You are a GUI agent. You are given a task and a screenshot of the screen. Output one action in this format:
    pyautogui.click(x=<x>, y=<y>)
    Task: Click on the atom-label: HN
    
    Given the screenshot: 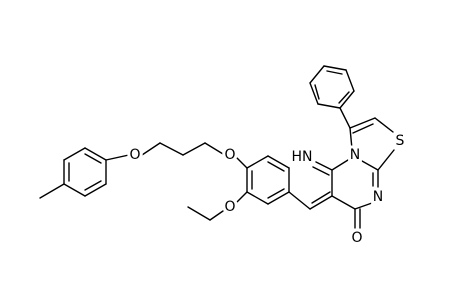 What is the action you would take?
    pyautogui.click(x=302, y=157)
    